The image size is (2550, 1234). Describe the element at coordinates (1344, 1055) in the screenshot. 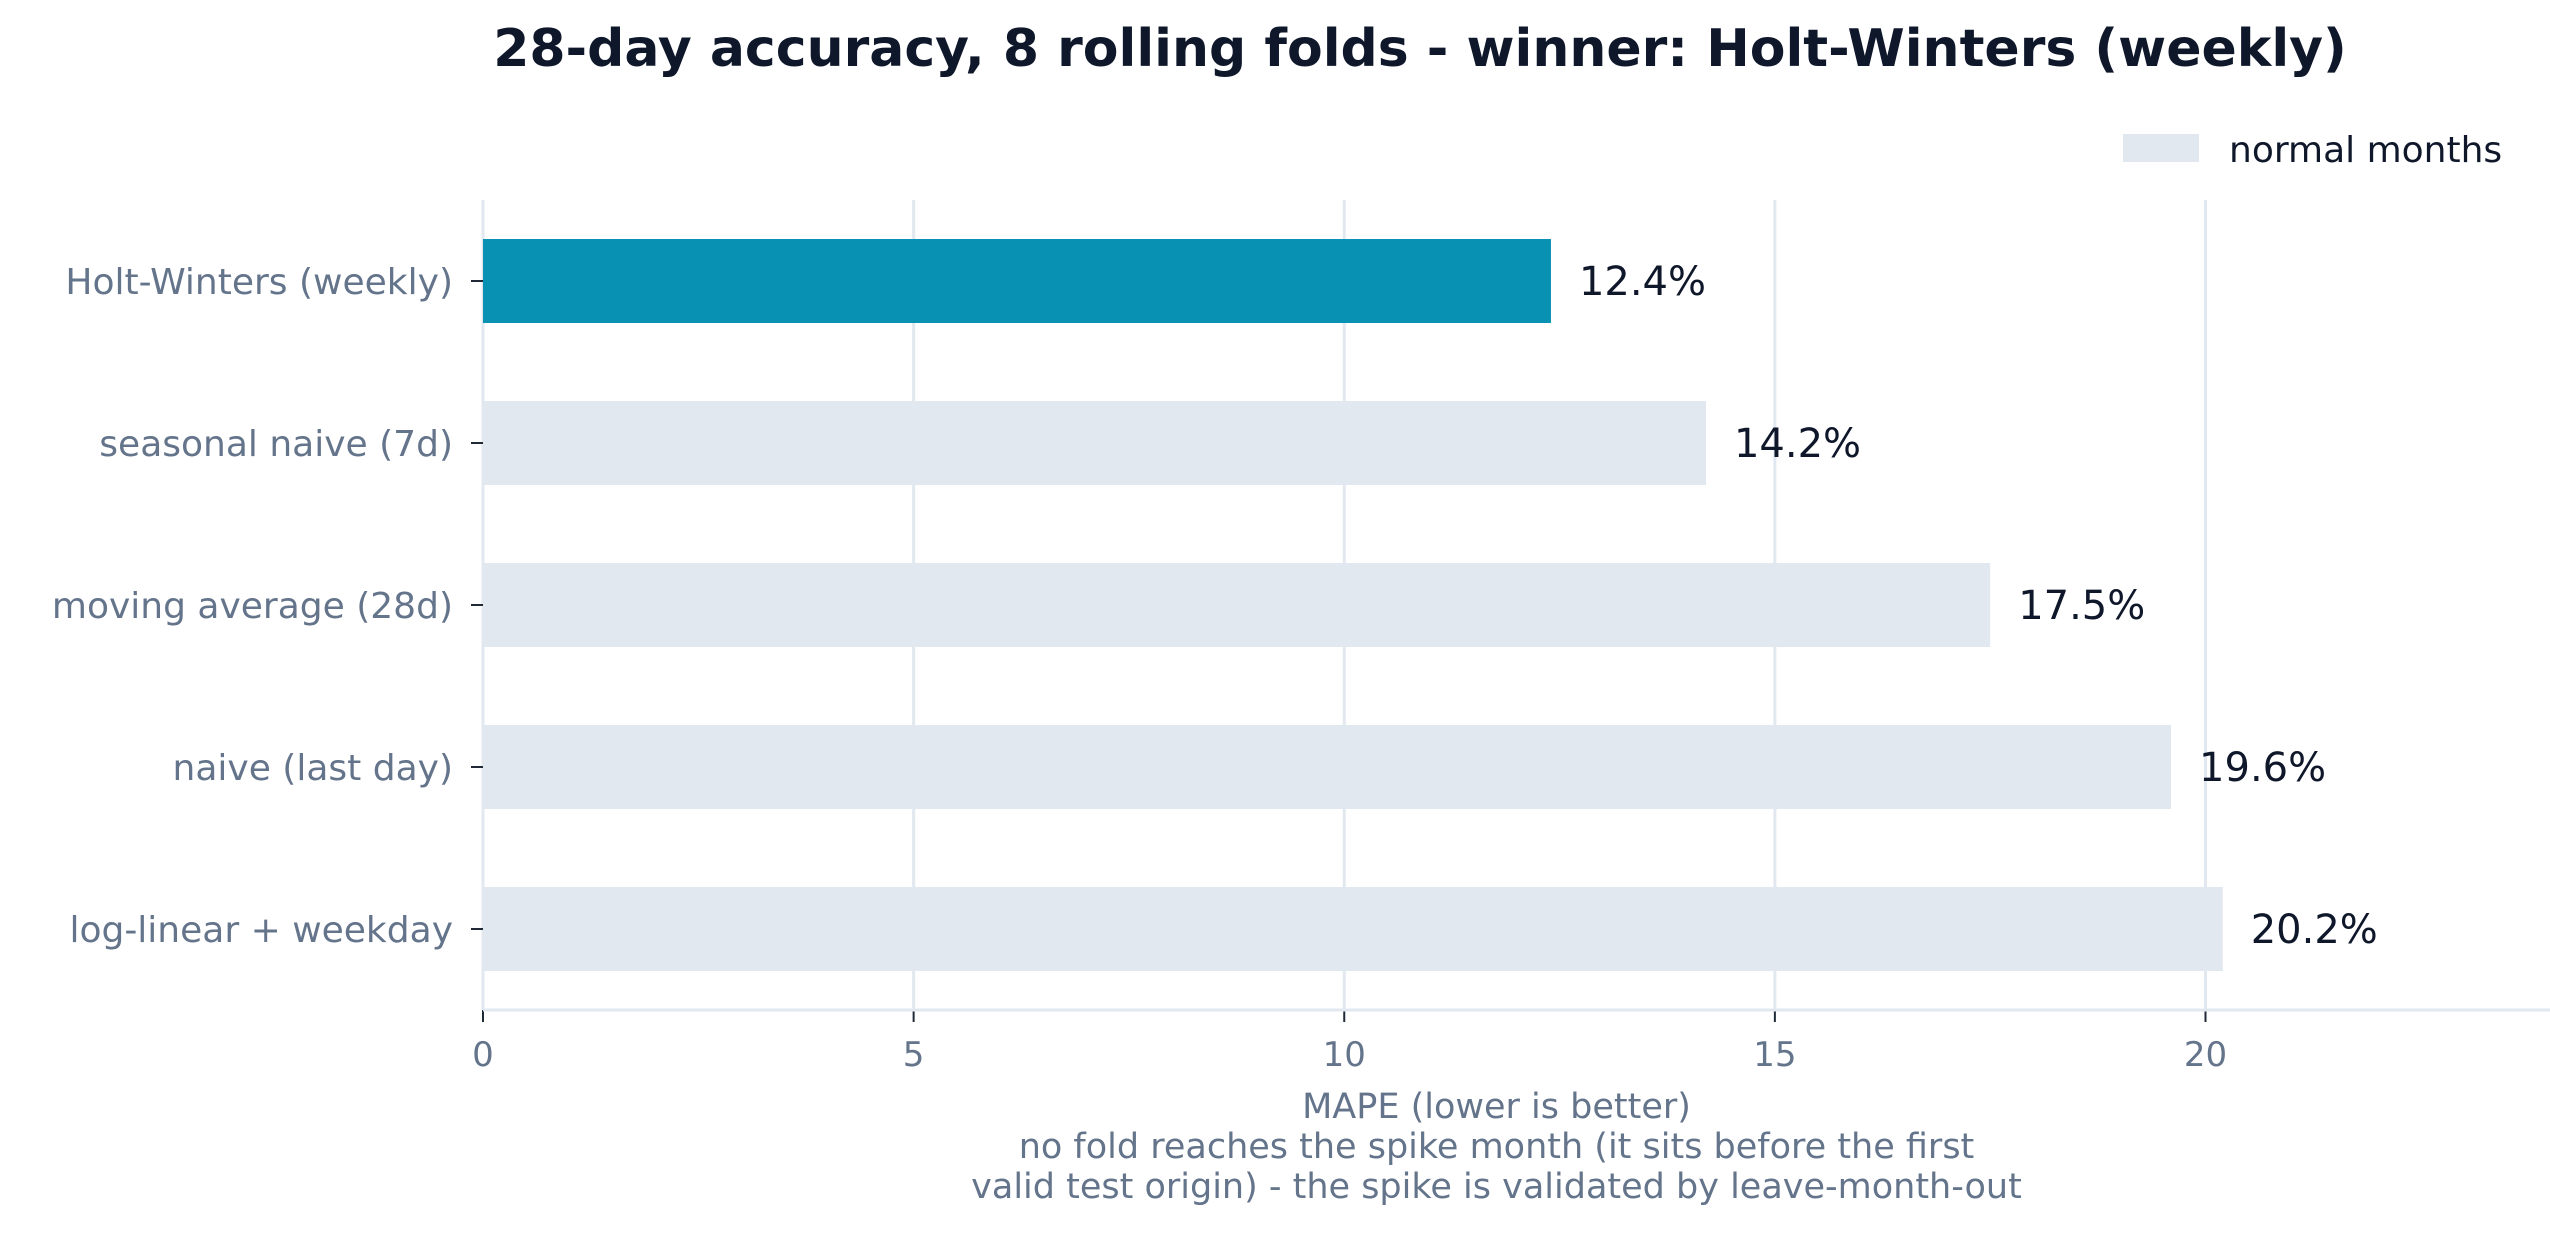

I see `x-tick-label-10: 10` at that location.